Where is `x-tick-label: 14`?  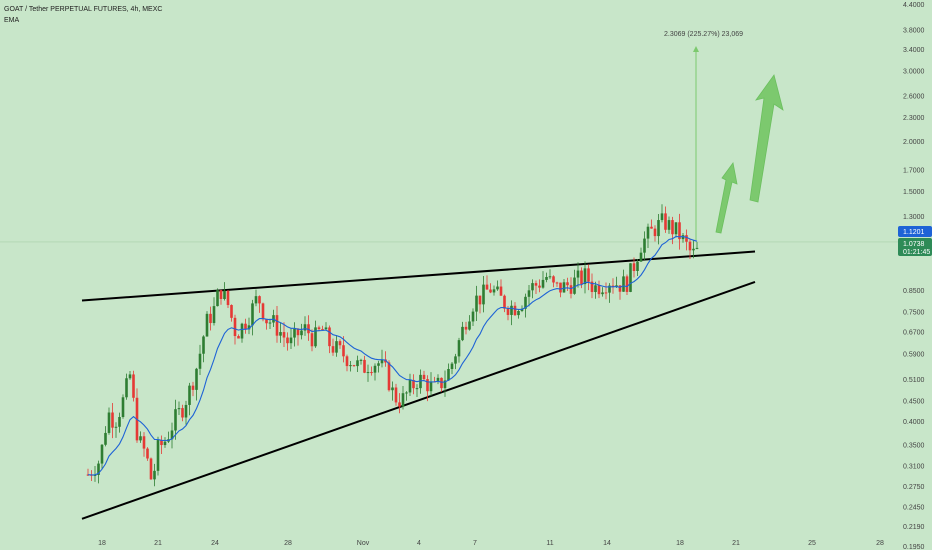 x-tick-label: 14 is located at coordinates (607, 543).